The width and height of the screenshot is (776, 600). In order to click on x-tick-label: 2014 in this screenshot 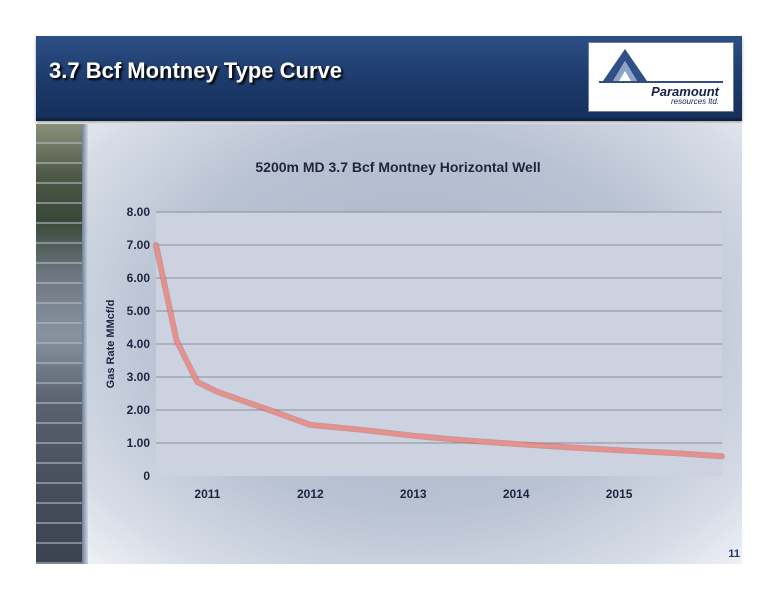, I will do `click(516, 494)`.